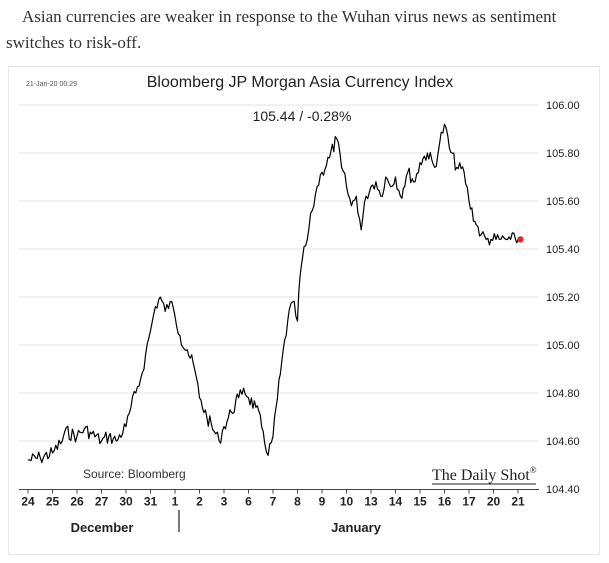 The image size is (609, 563). What do you see at coordinates (518, 502) in the screenshot?
I see `x-tick-label: 21` at bounding box center [518, 502].